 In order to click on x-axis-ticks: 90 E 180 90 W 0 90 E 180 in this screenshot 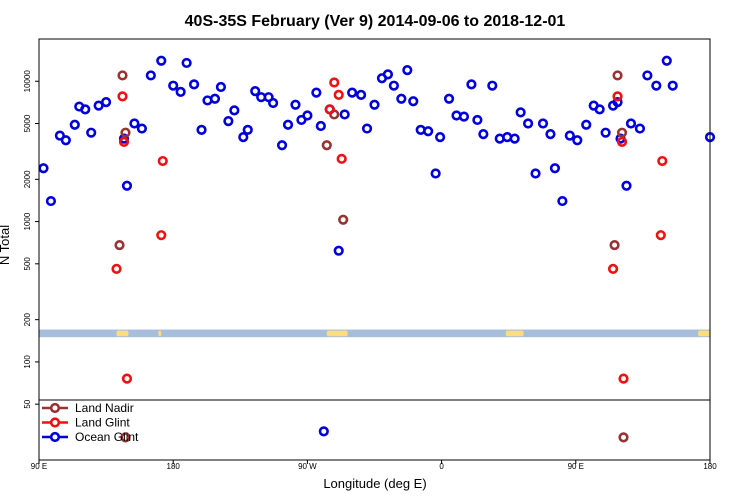, I will do `click(374, 465)`.